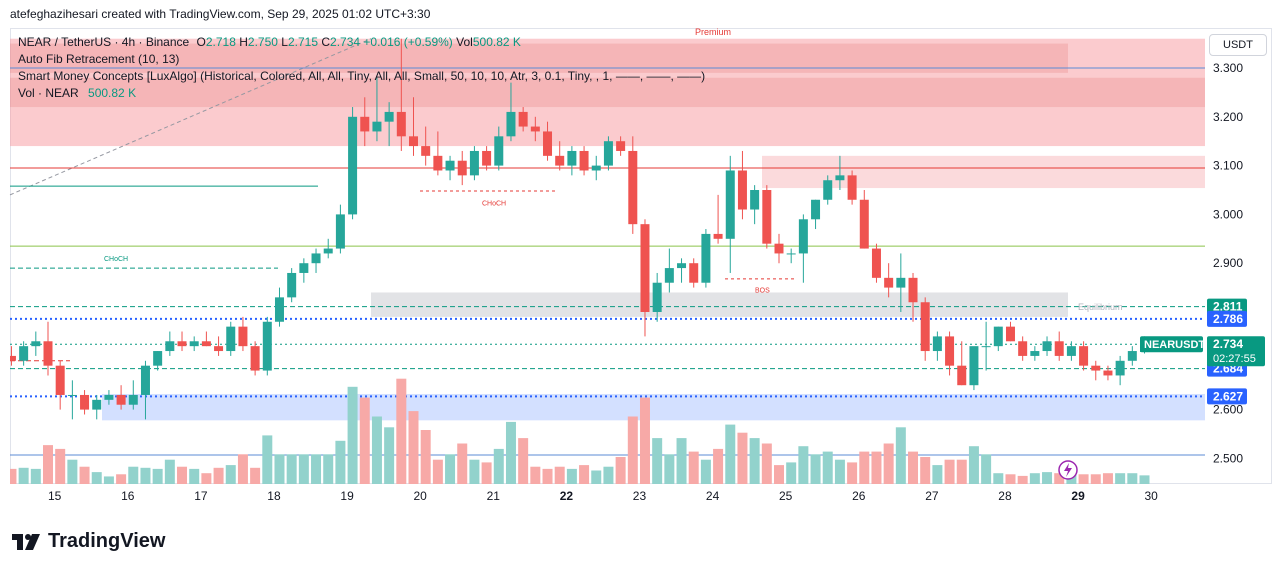 The image size is (1281, 571). What do you see at coordinates (326, 42) in the screenshot?
I see `close-label: C` at bounding box center [326, 42].